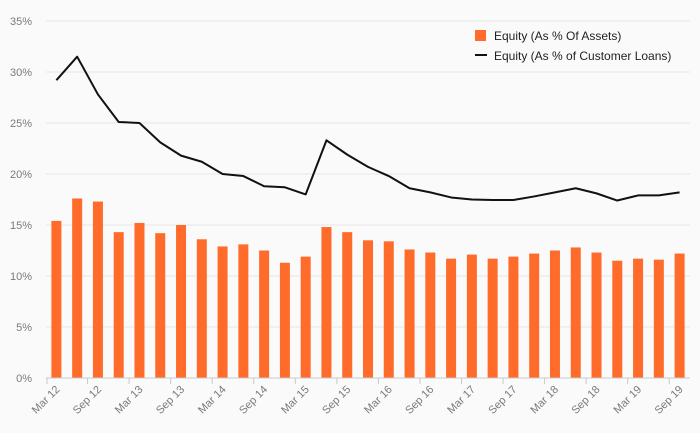  I want to click on y-tick-label: 25%, so click(21, 124).